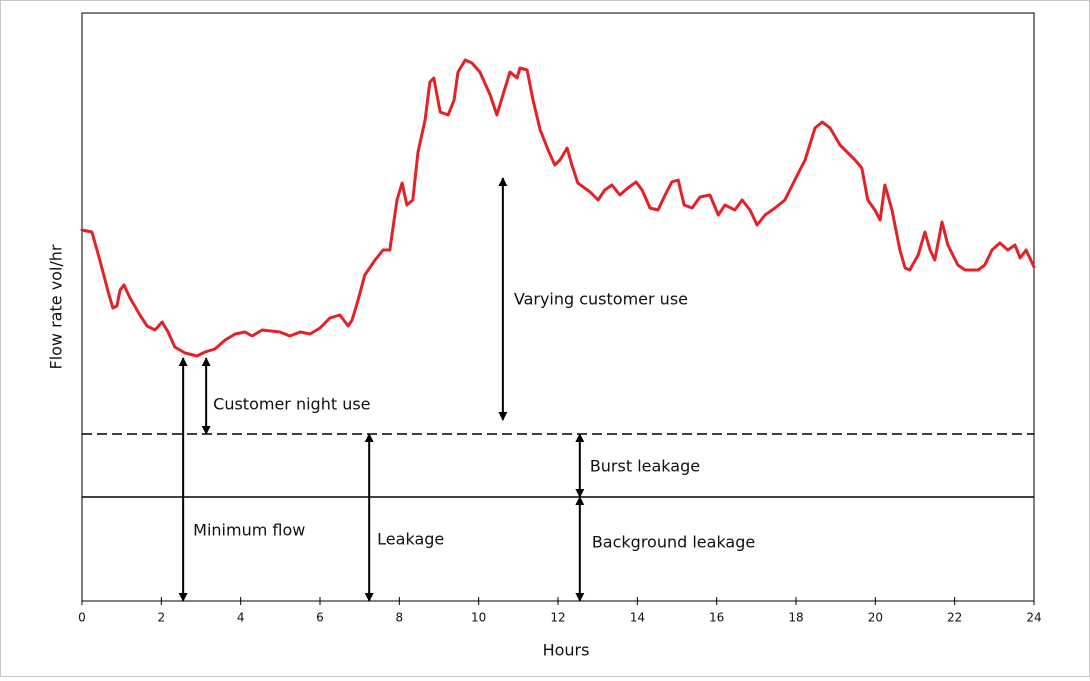 The image size is (1090, 681). What do you see at coordinates (716, 618) in the screenshot?
I see `x-tick-label: 16` at bounding box center [716, 618].